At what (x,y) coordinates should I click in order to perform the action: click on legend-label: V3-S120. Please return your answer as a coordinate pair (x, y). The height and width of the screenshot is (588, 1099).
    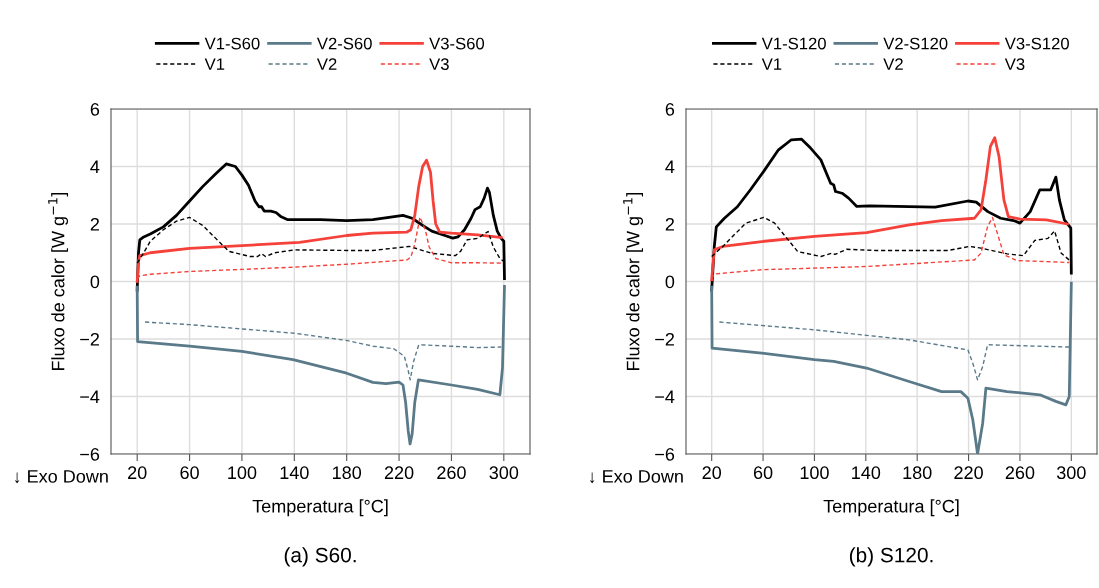
    Looking at the image, I should click on (1036, 43).